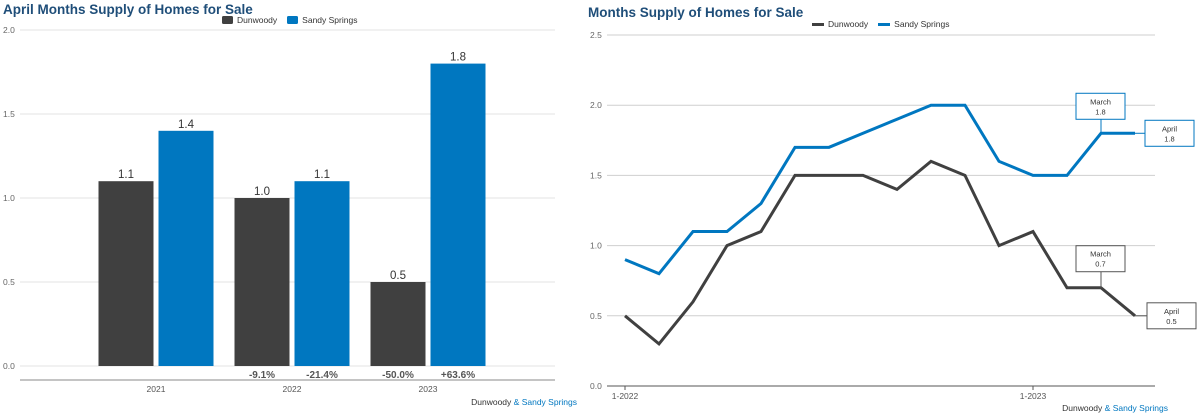 The width and height of the screenshot is (1200, 415). What do you see at coordinates (398, 375) in the screenshot?
I see `change-label: -50.0%` at bounding box center [398, 375].